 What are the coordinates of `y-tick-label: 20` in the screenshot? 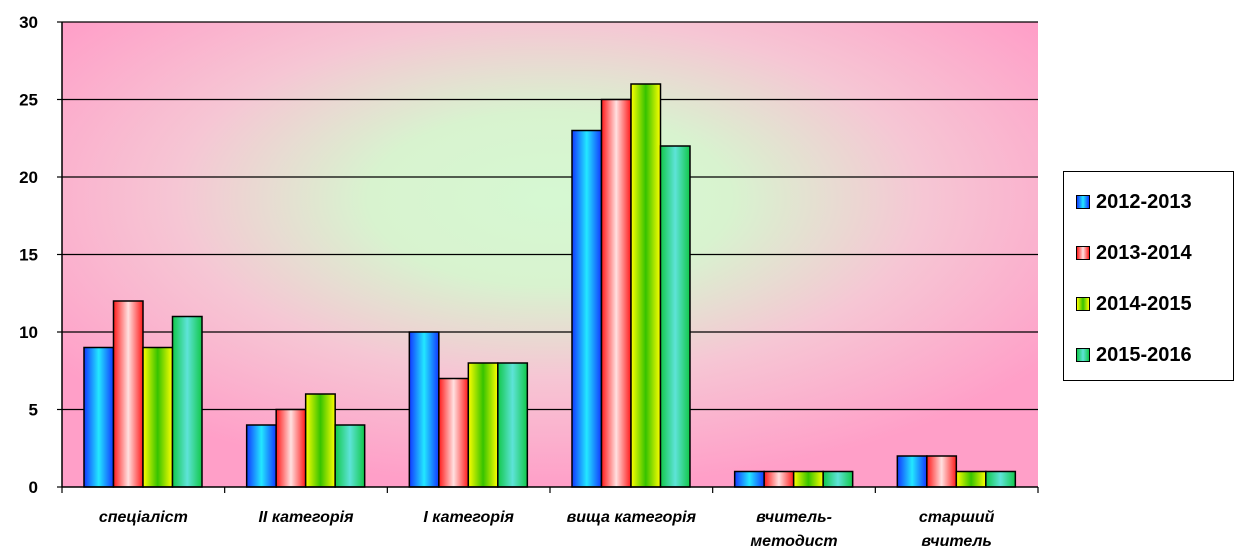 It's located at (28, 177).